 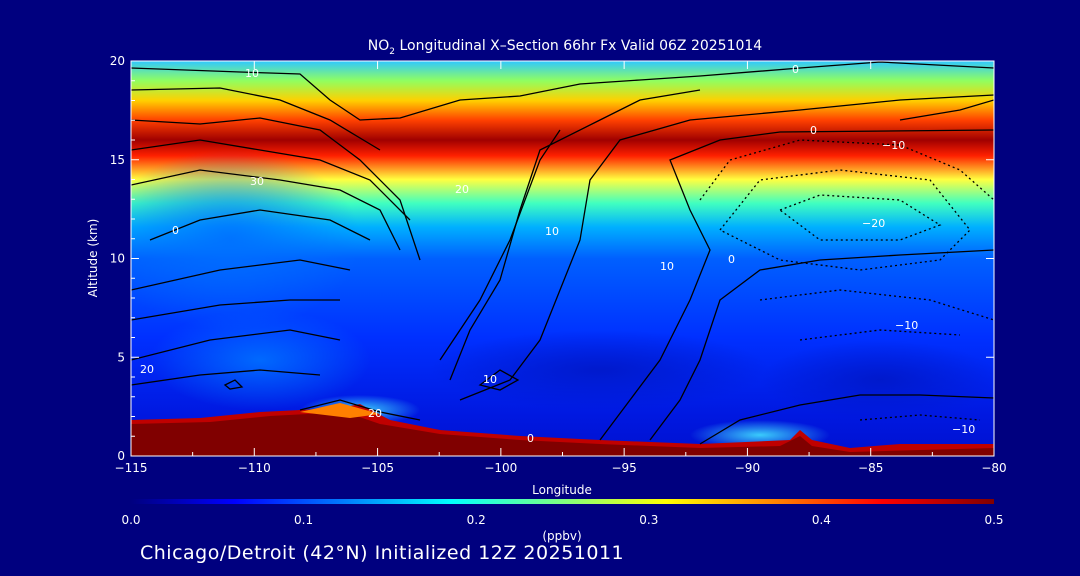 What do you see at coordinates (562, 520) in the screenshot?
I see `colorbar-ticks: 0.0 0.1 0.2 0.3 0.4 0.5` at bounding box center [562, 520].